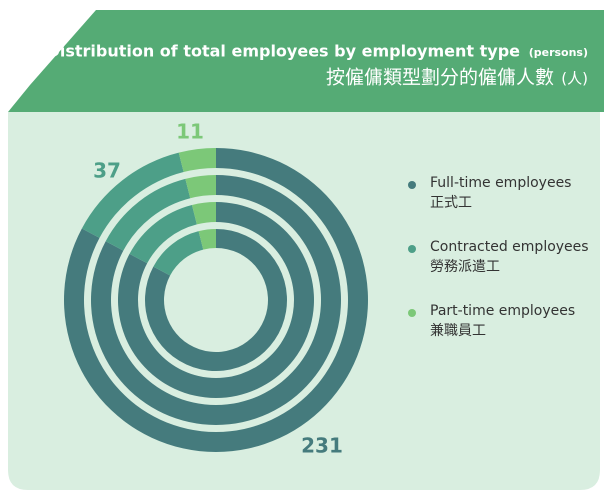 Image resolution: width=604 pixels, height=496 pixels. I want to click on chart-subtitle-unit: (人), so click(574, 79).